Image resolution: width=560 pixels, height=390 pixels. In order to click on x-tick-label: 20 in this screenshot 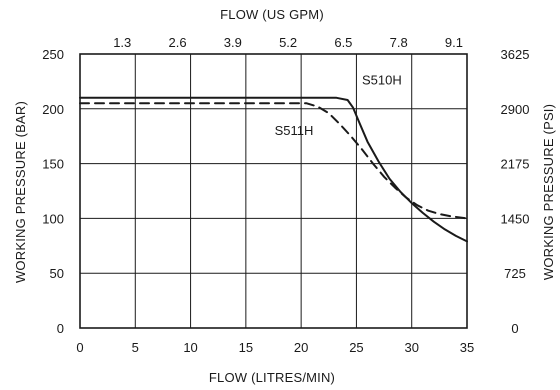, I will do `click(301, 347)`.